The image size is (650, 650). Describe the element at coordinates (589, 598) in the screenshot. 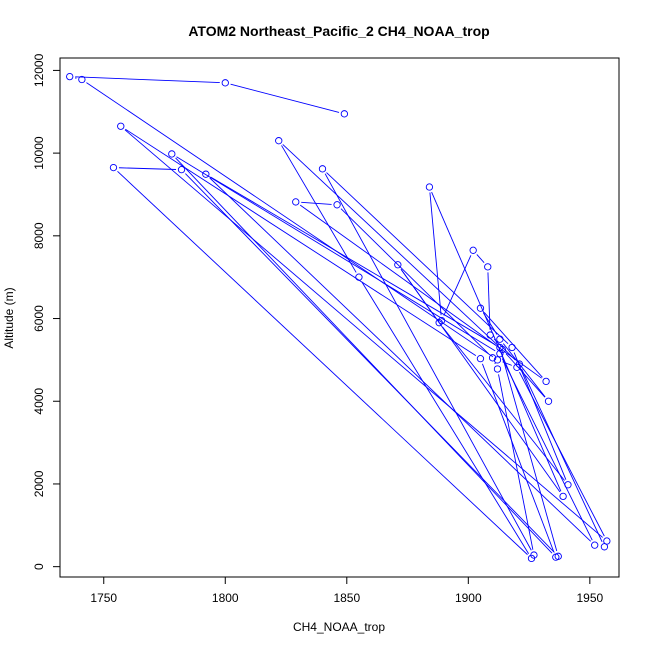

I see `x-tick-label-4: 1950` at that location.